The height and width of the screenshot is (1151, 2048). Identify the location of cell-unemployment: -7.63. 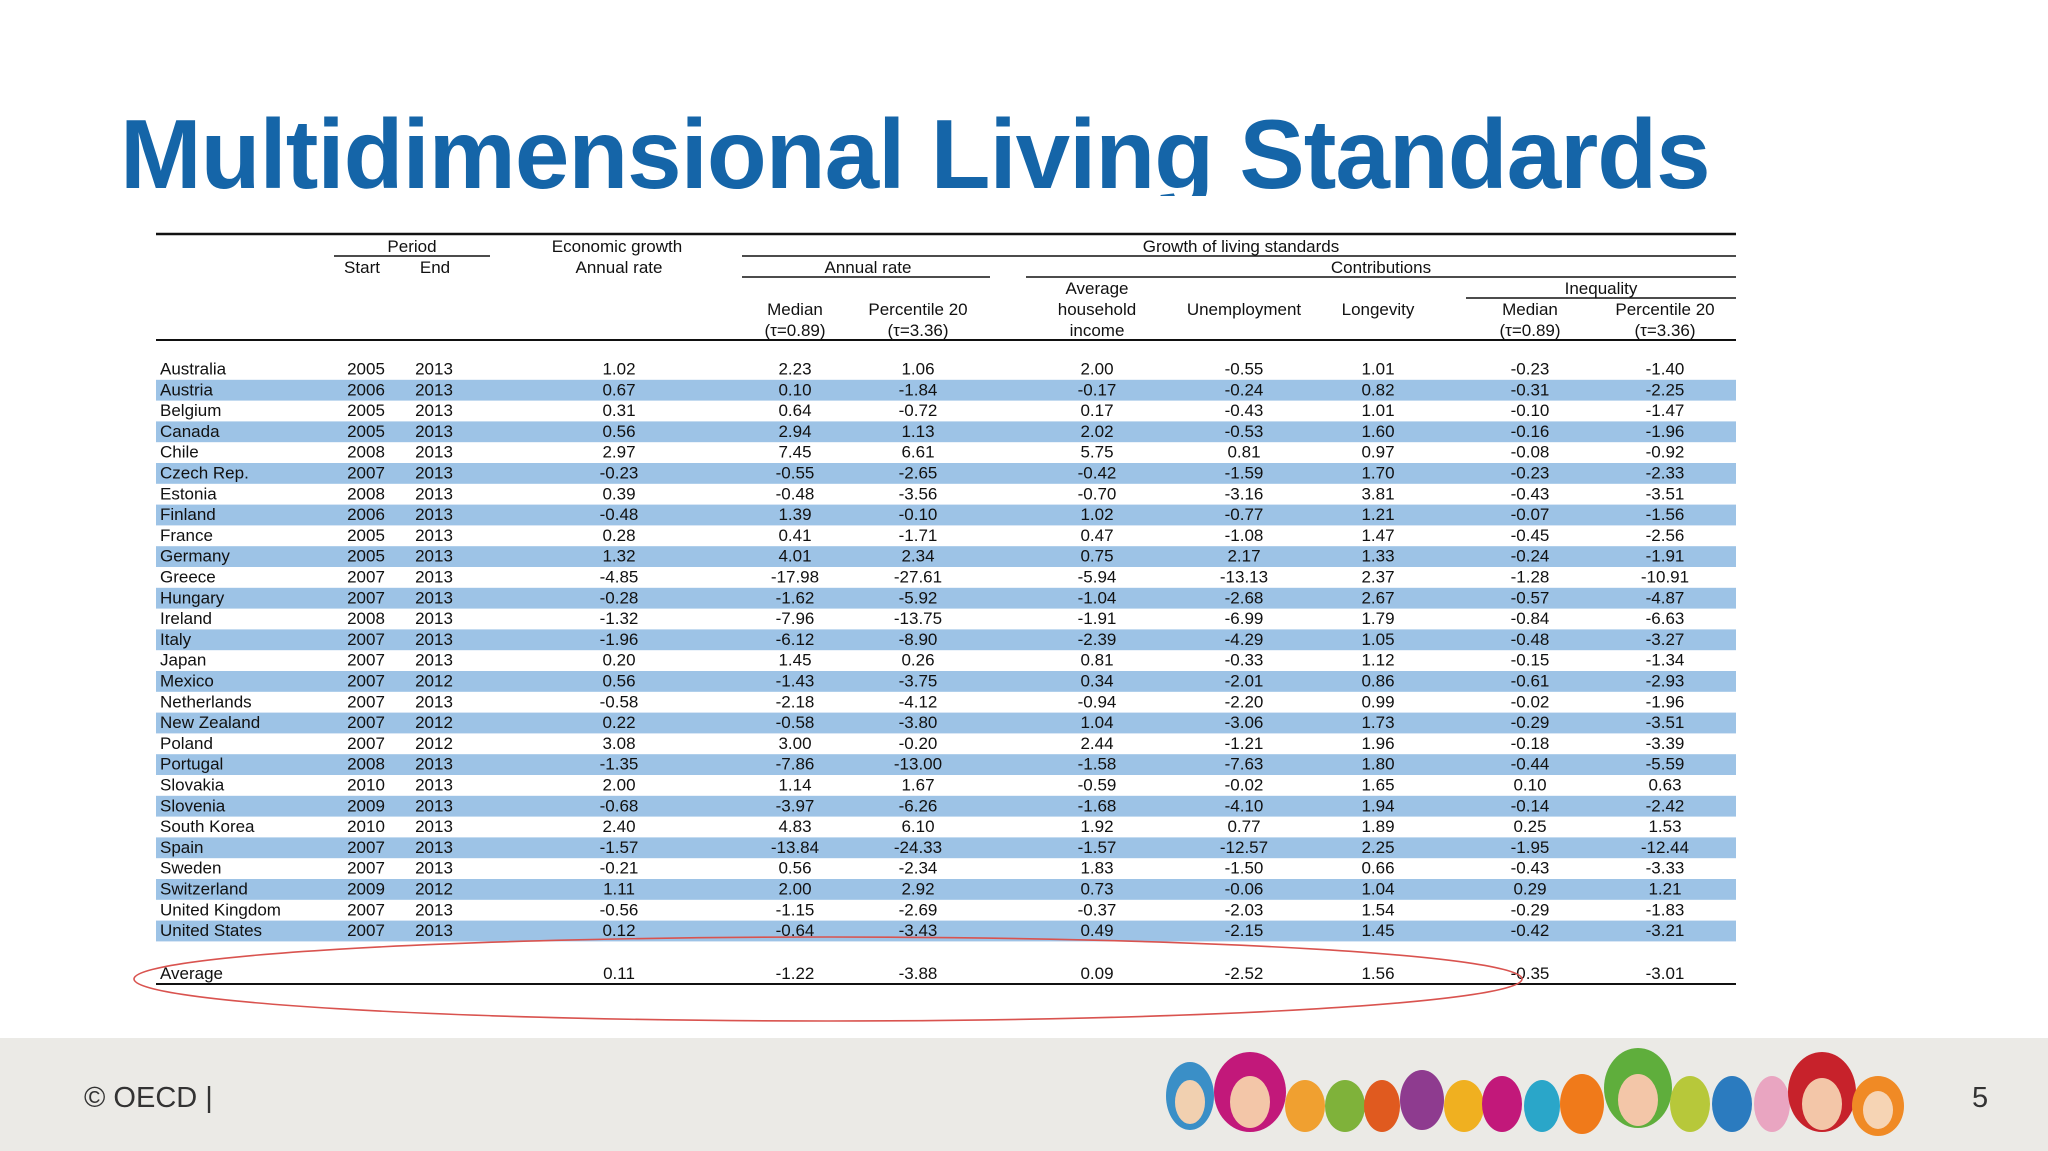
(1244, 764).